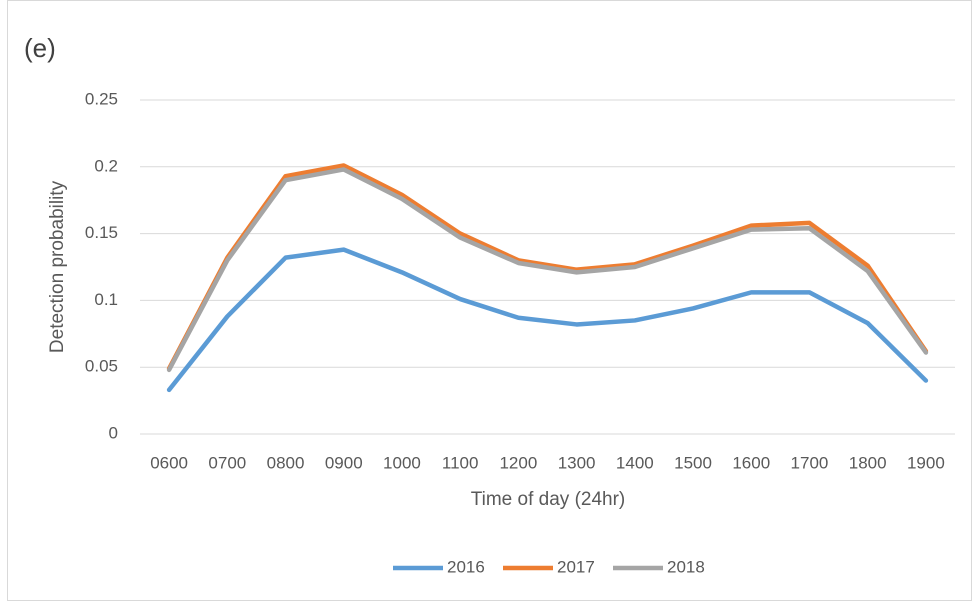  Describe the element at coordinates (693, 462) in the screenshot. I see `x-tick-label: 1500` at that location.